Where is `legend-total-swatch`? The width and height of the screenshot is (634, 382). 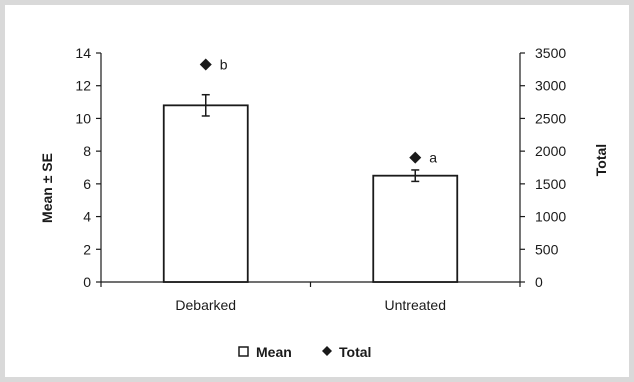
legend-total-swatch is located at coordinates (327, 351).